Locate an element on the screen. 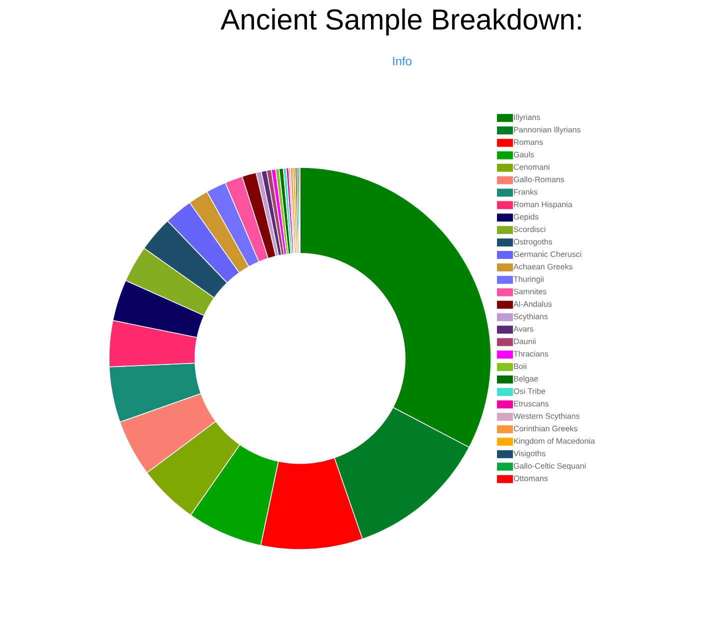 The height and width of the screenshot is (628, 715). chart-title: Ancient Sample Breakdown: is located at coordinates (400, 22).